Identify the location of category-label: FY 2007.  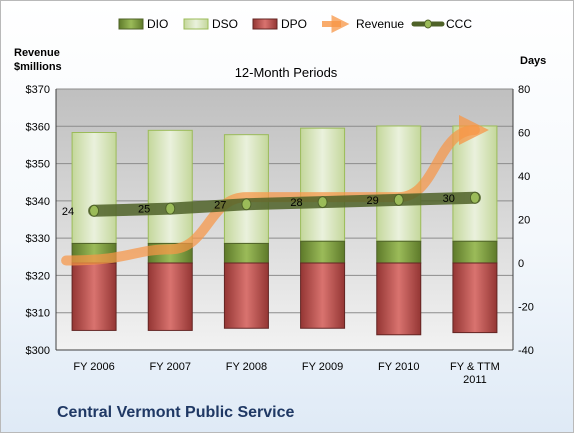
(170, 367).